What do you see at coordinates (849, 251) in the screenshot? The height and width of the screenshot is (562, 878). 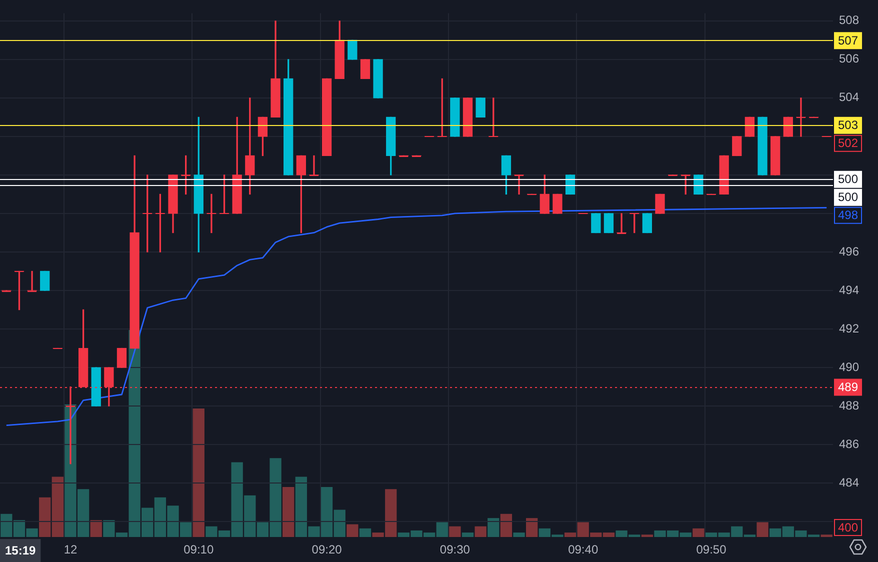 I see `y-tick-label: 496` at bounding box center [849, 251].